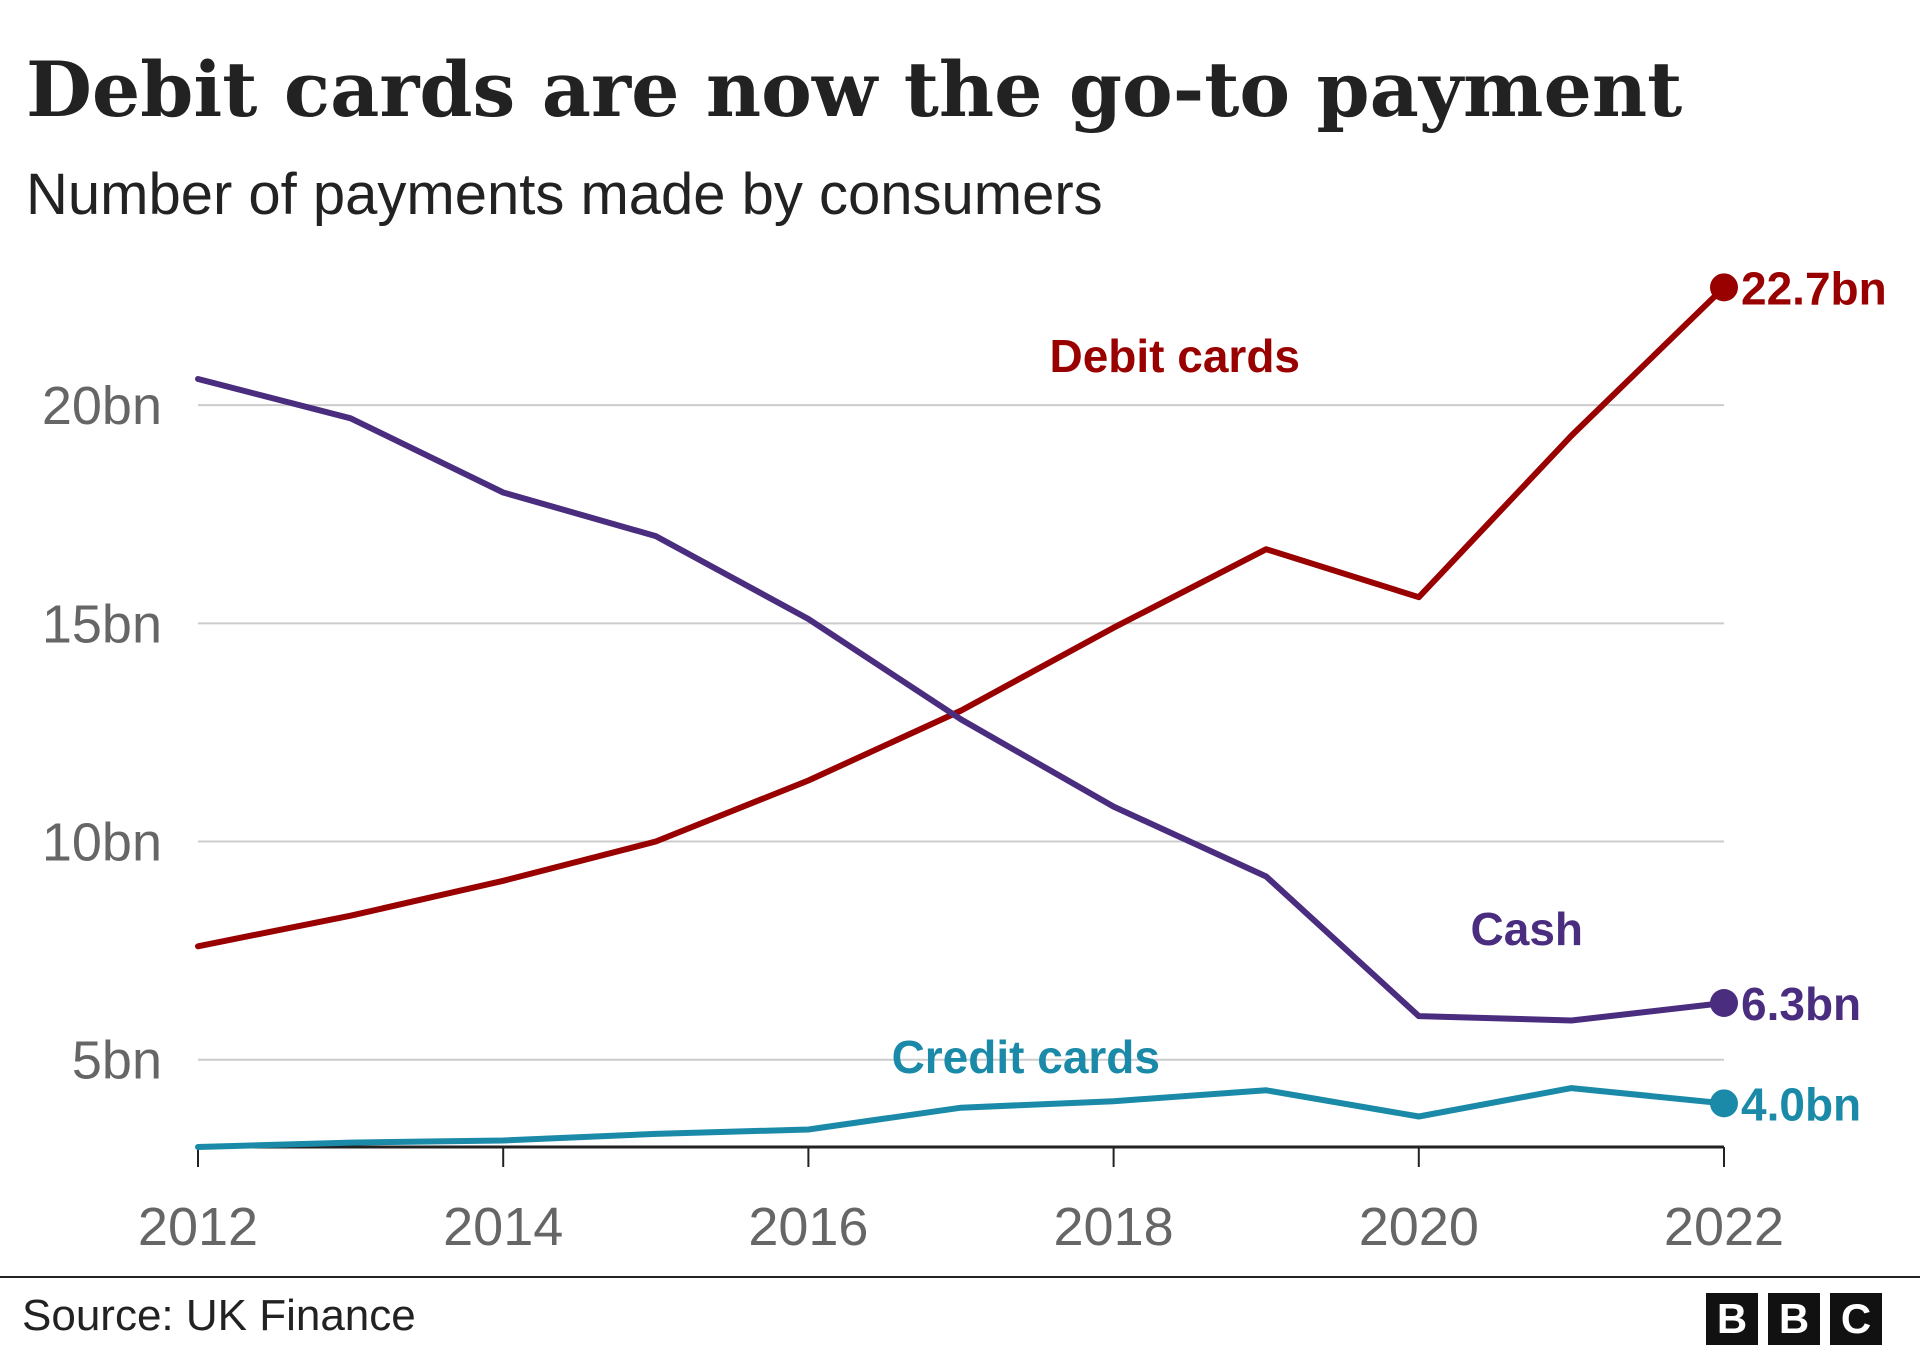 The height and width of the screenshot is (1350, 1920). What do you see at coordinates (503, 1227) in the screenshot?
I see `x-tick-label: 2014` at bounding box center [503, 1227].